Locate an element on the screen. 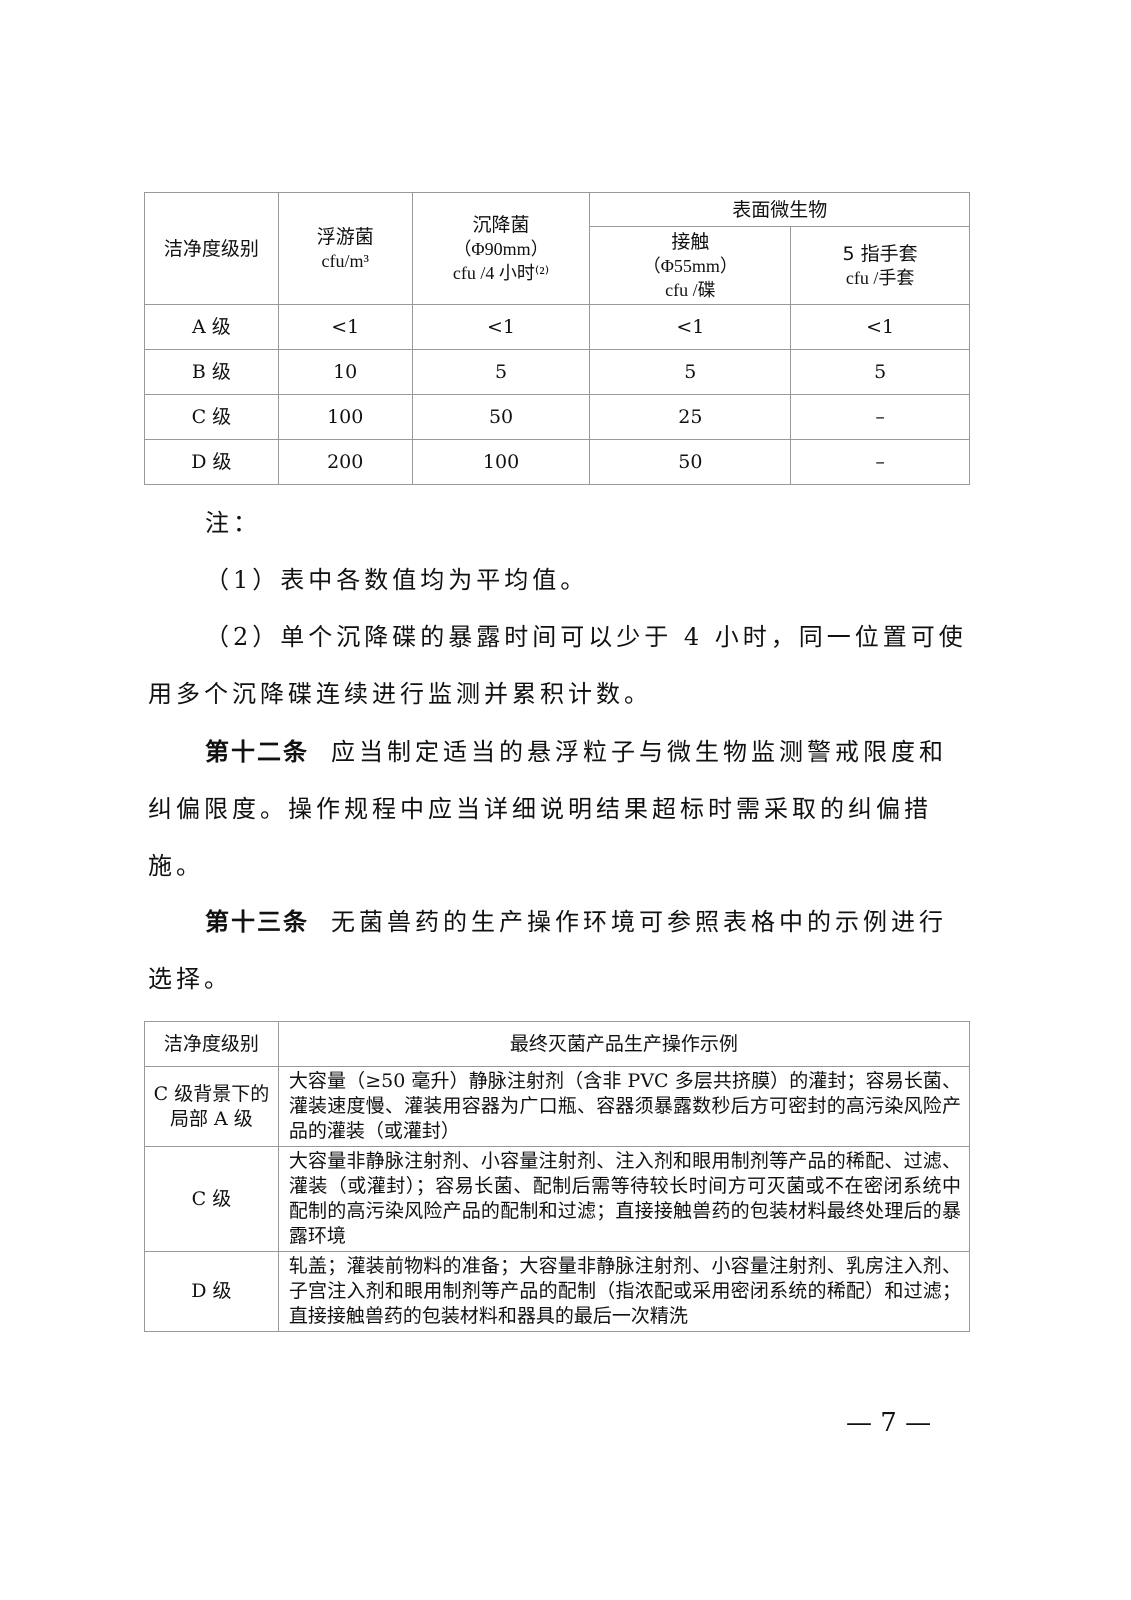 The image size is (1131, 1600). level-cell: C 级 is located at coordinates (211, 1199).